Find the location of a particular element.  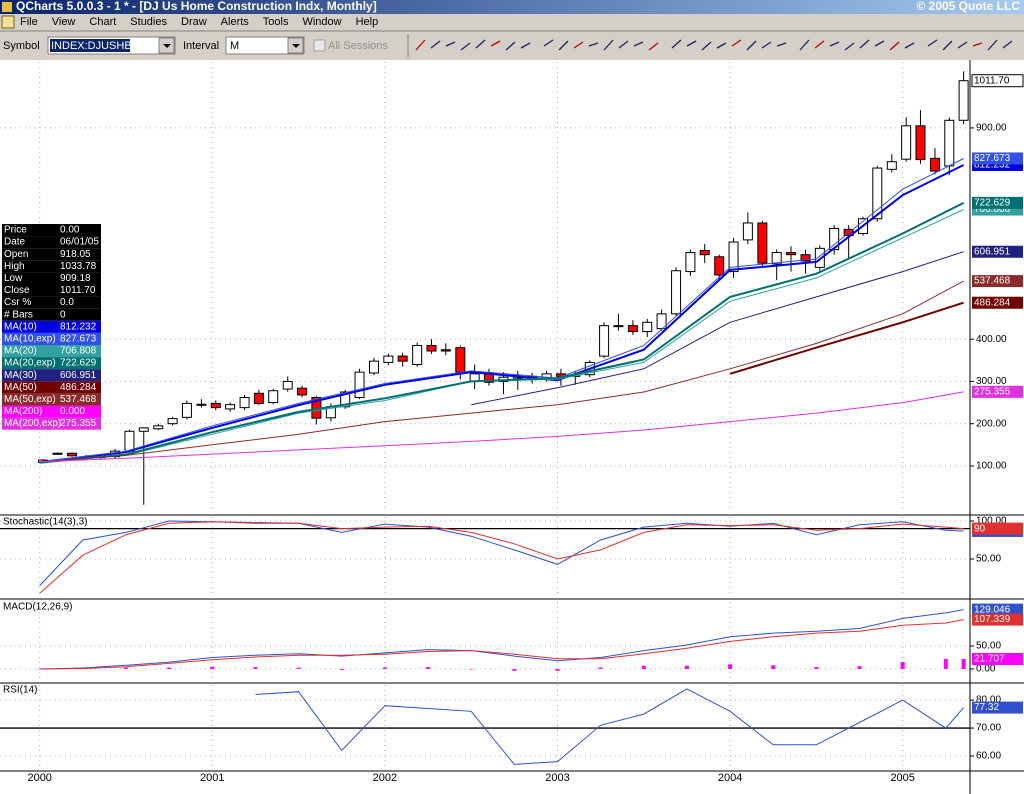

data-window-value: 812.232 is located at coordinates (78, 326).